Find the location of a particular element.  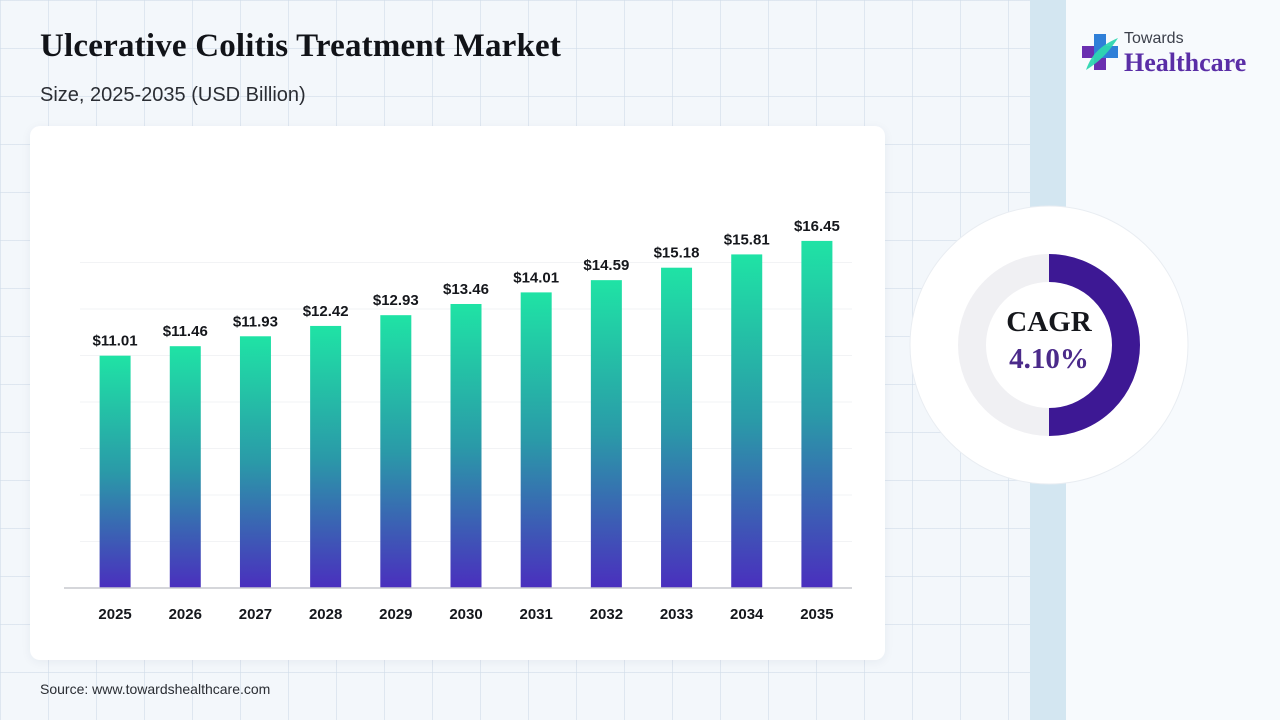

page-title: Ulcerative Colitis Treatment Market is located at coordinates (301, 46).